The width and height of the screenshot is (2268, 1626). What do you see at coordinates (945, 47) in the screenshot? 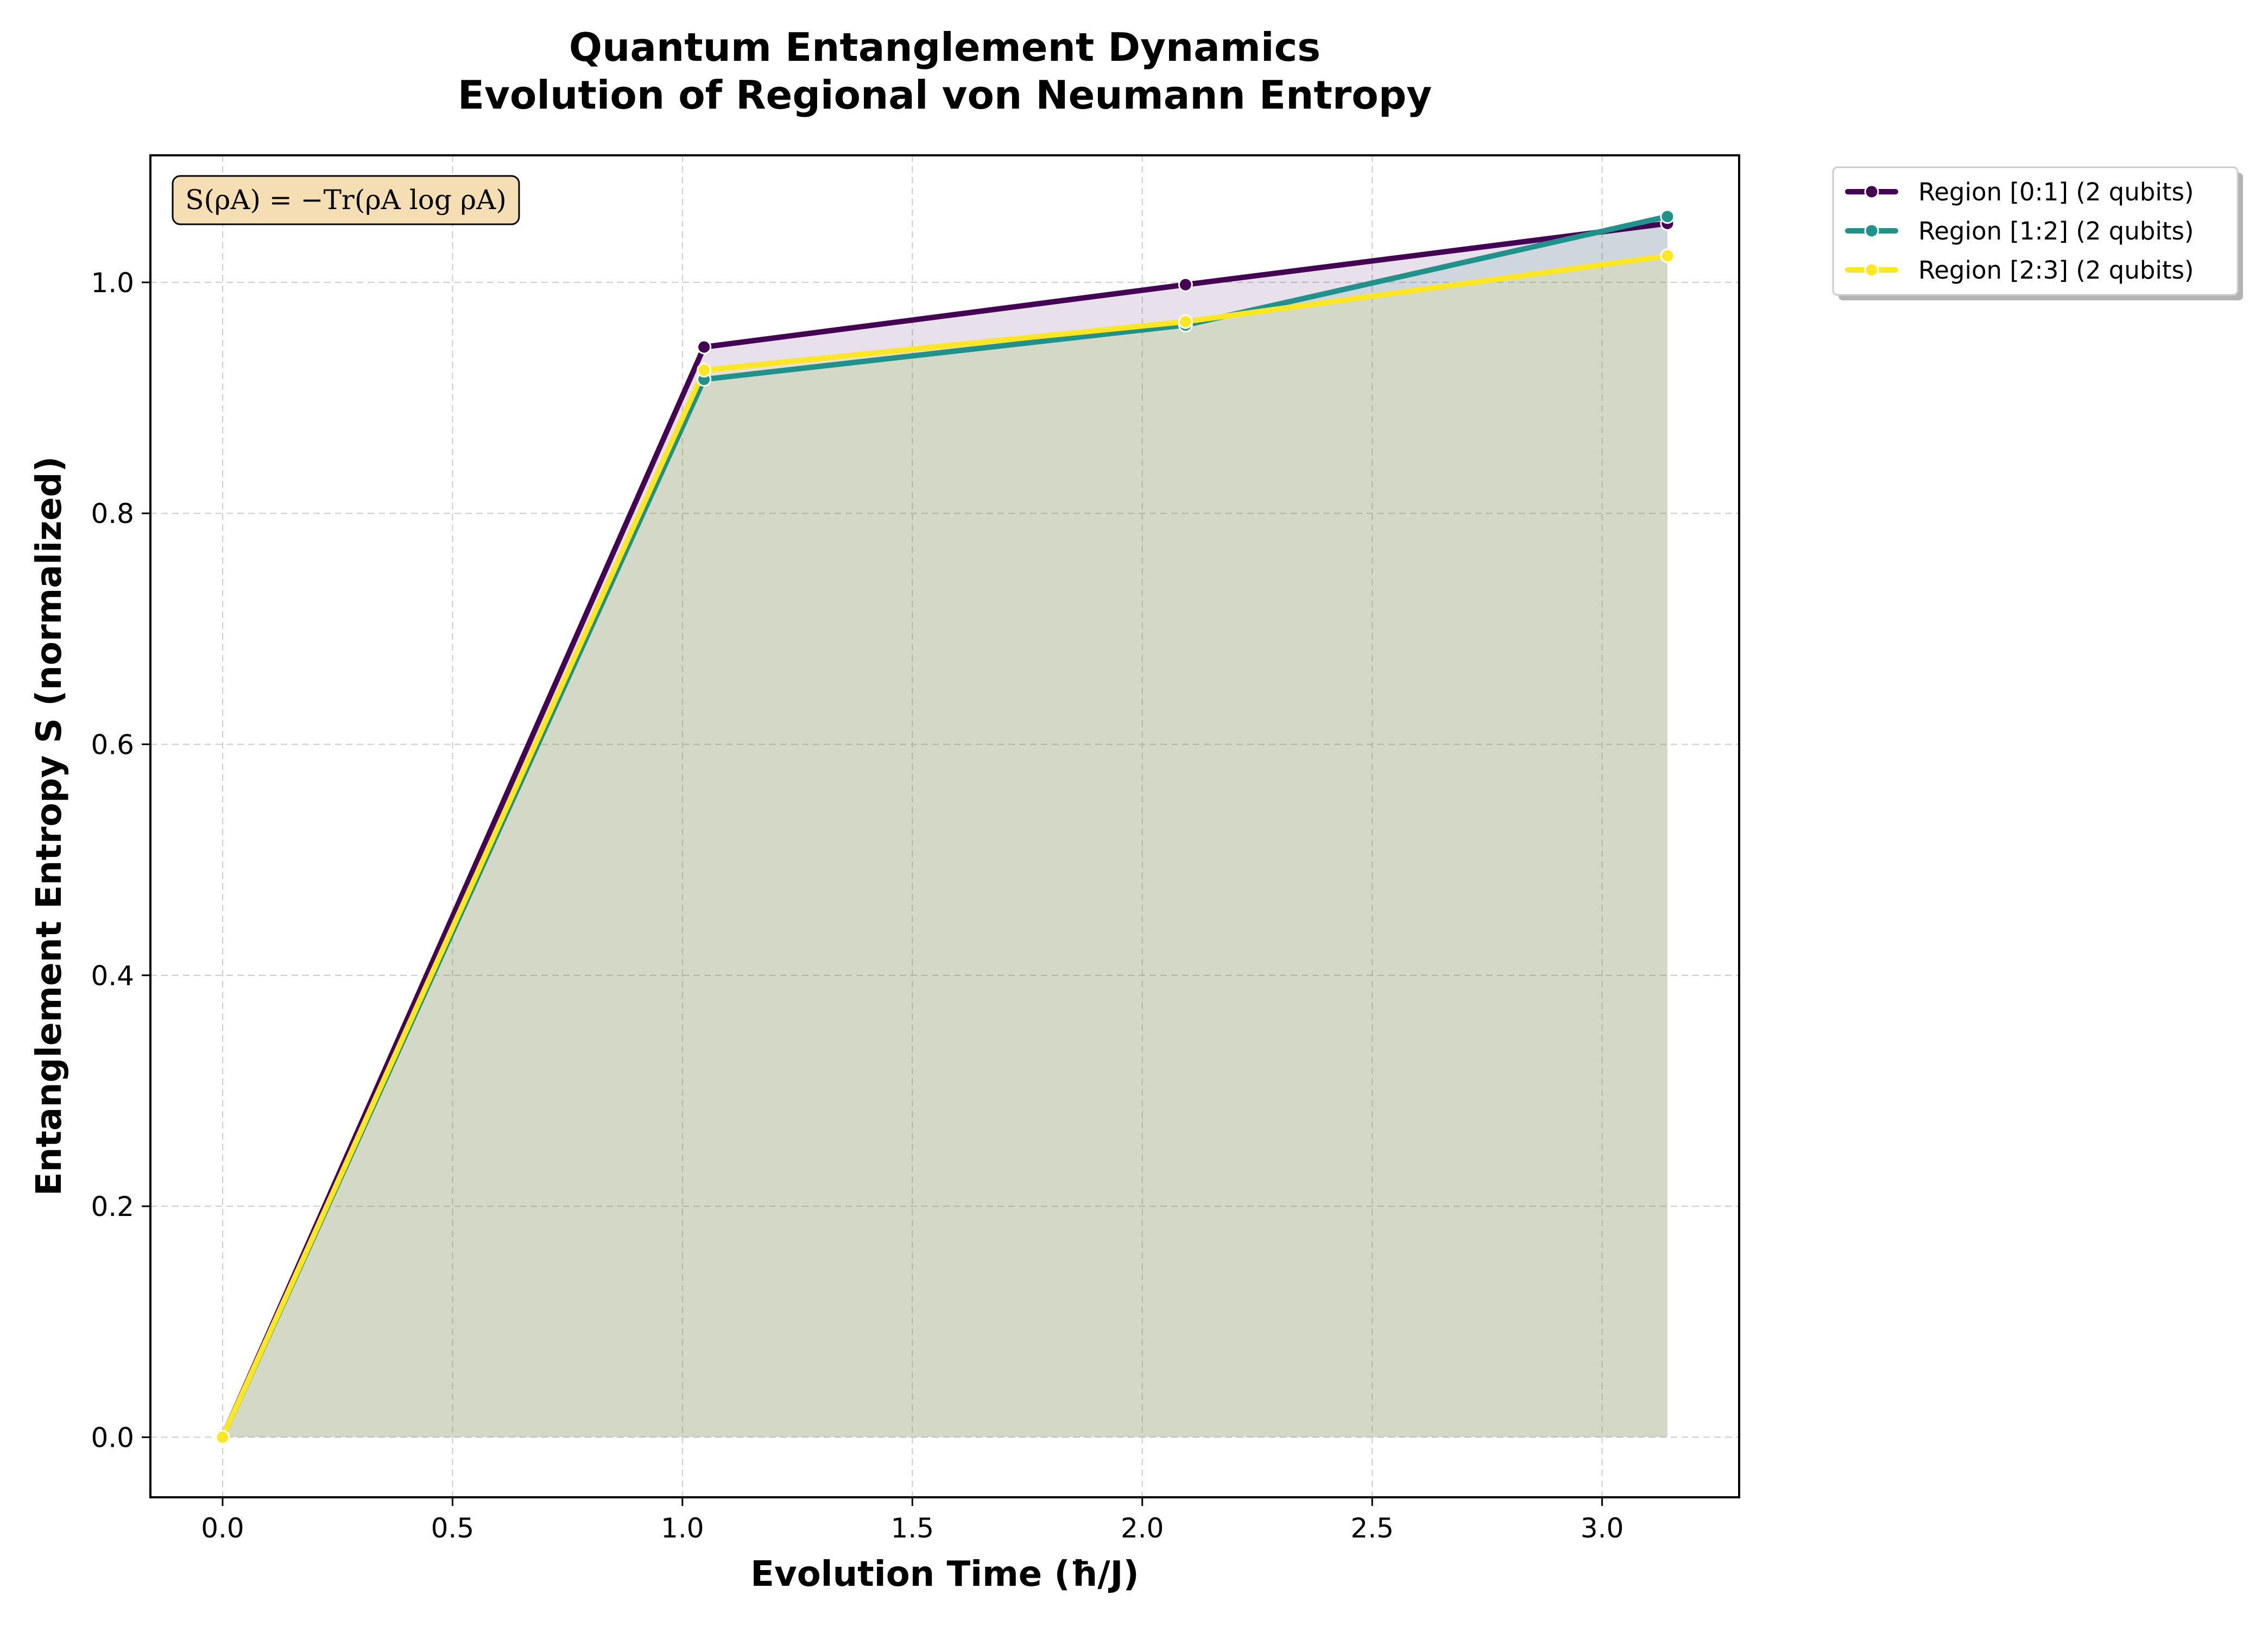
I see `chart-title: Quantum Entanglement Dynamics` at bounding box center [945, 47].